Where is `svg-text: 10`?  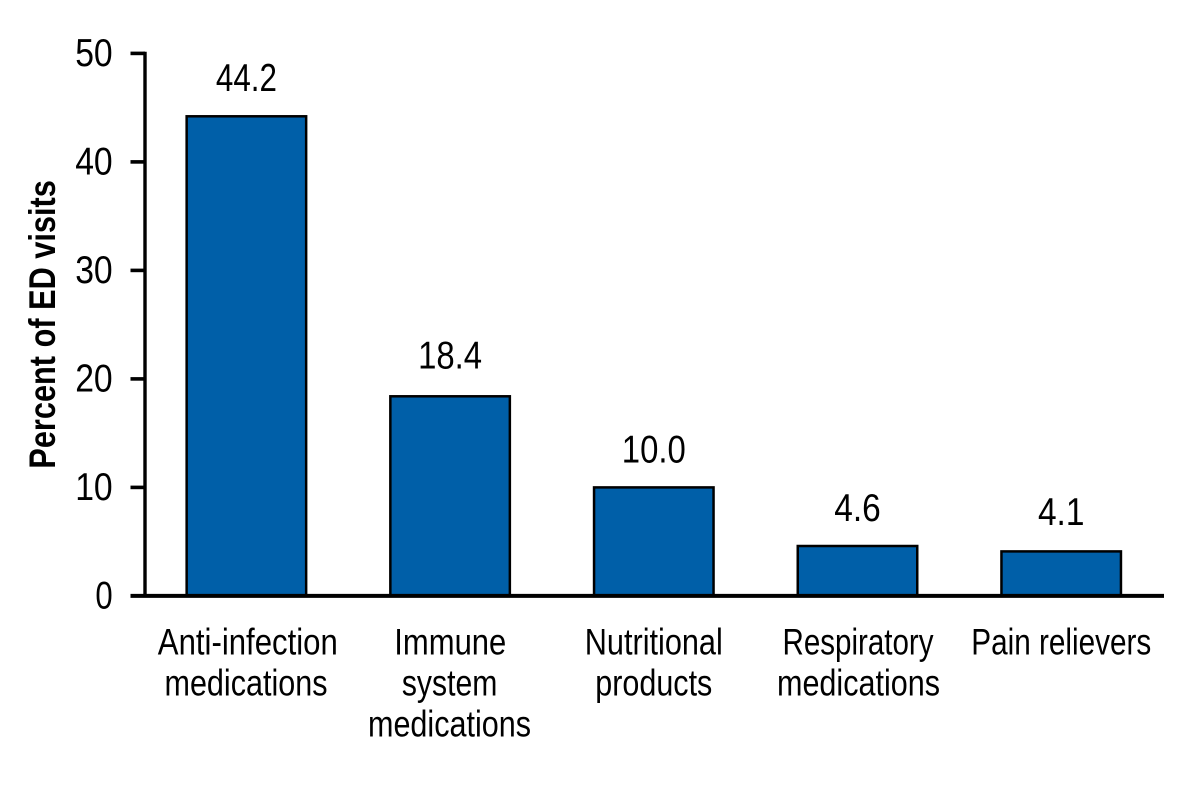
svg-text: 10 is located at coordinates (94, 487).